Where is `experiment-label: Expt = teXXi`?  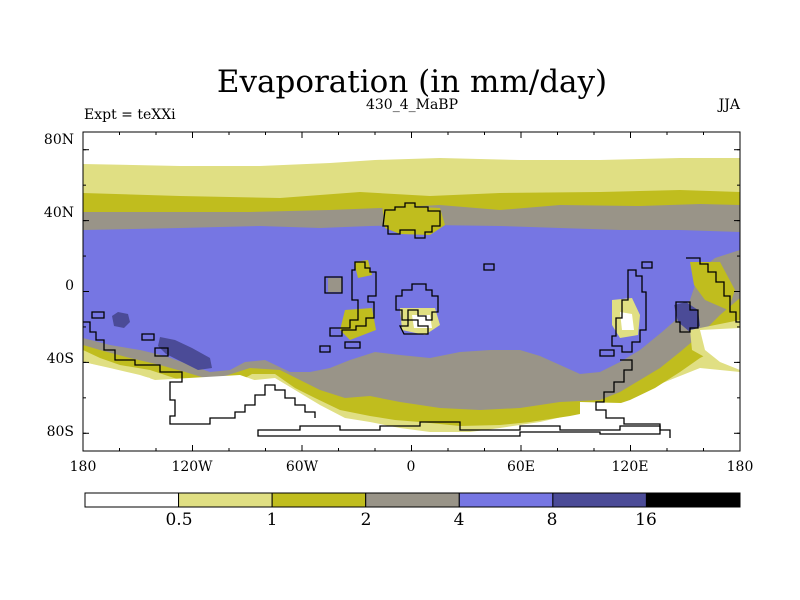 experiment-label: Expt = teXXi is located at coordinates (130, 115).